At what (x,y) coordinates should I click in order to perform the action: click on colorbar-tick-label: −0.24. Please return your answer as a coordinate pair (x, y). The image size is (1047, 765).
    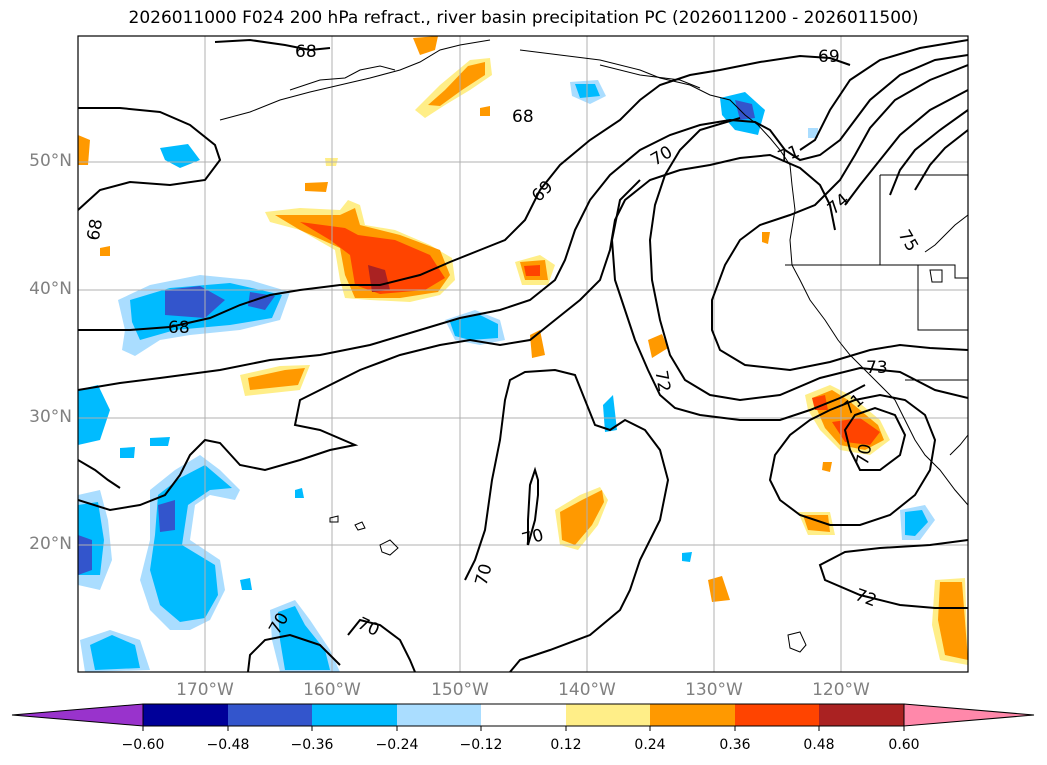
    Looking at the image, I should click on (397, 745).